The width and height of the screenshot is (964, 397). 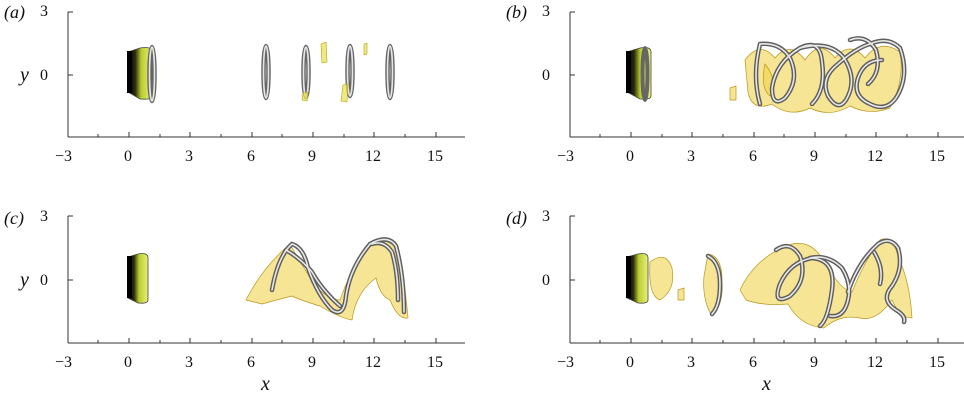 I want to click on y-axis-label-a: y, so click(x=23, y=75).